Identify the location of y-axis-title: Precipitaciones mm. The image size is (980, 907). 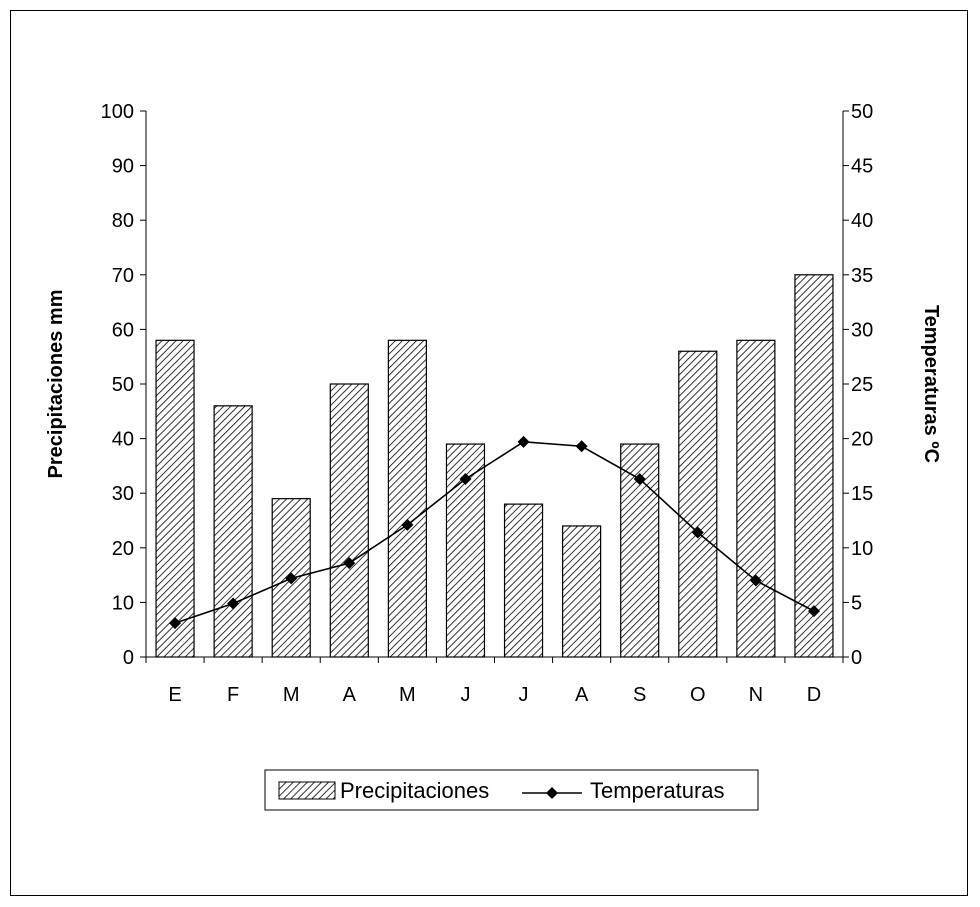
(56, 384).